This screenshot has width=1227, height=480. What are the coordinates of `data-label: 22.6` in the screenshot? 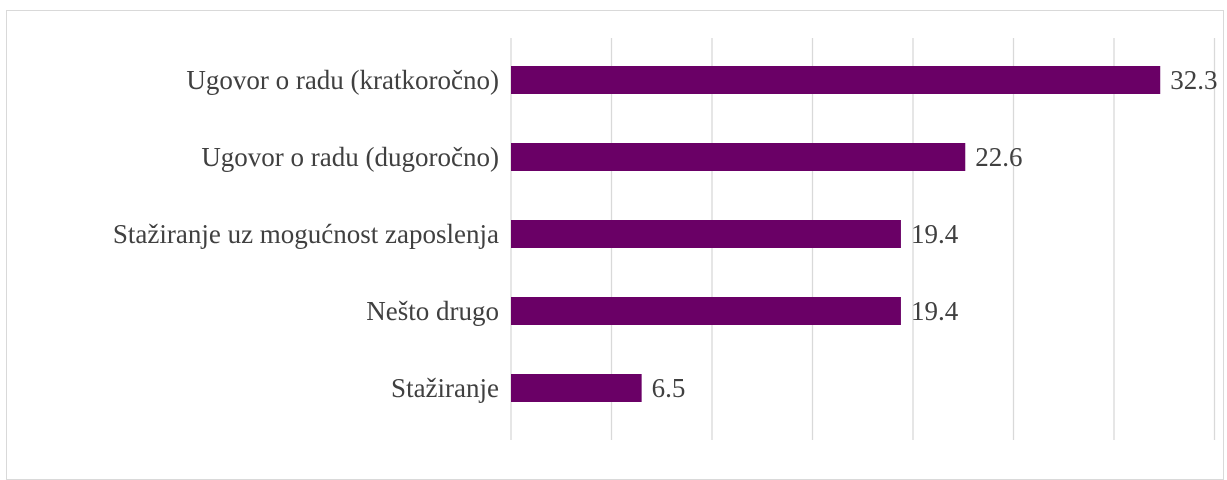 It's located at (998, 157).